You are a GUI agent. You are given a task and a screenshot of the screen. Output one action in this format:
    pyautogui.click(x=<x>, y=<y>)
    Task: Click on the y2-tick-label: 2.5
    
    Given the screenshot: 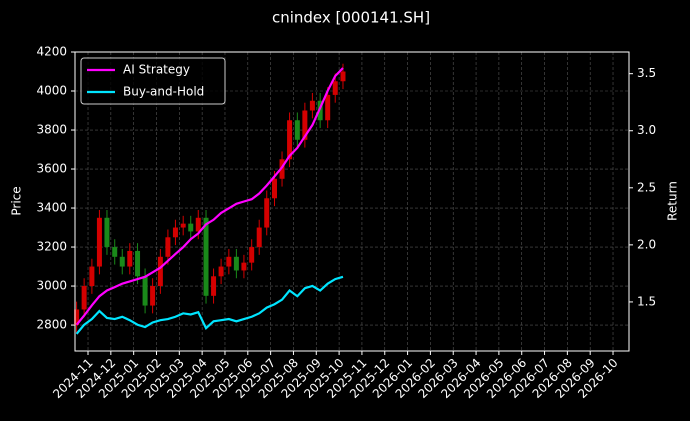 What is the action you would take?
    pyautogui.click(x=646, y=187)
    